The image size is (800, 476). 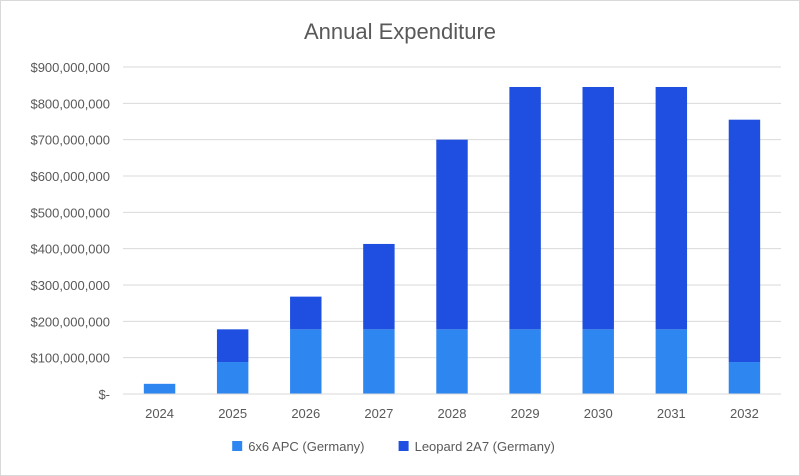 I want to click on x-tick-label: 2032, so click(x=744, y=413).